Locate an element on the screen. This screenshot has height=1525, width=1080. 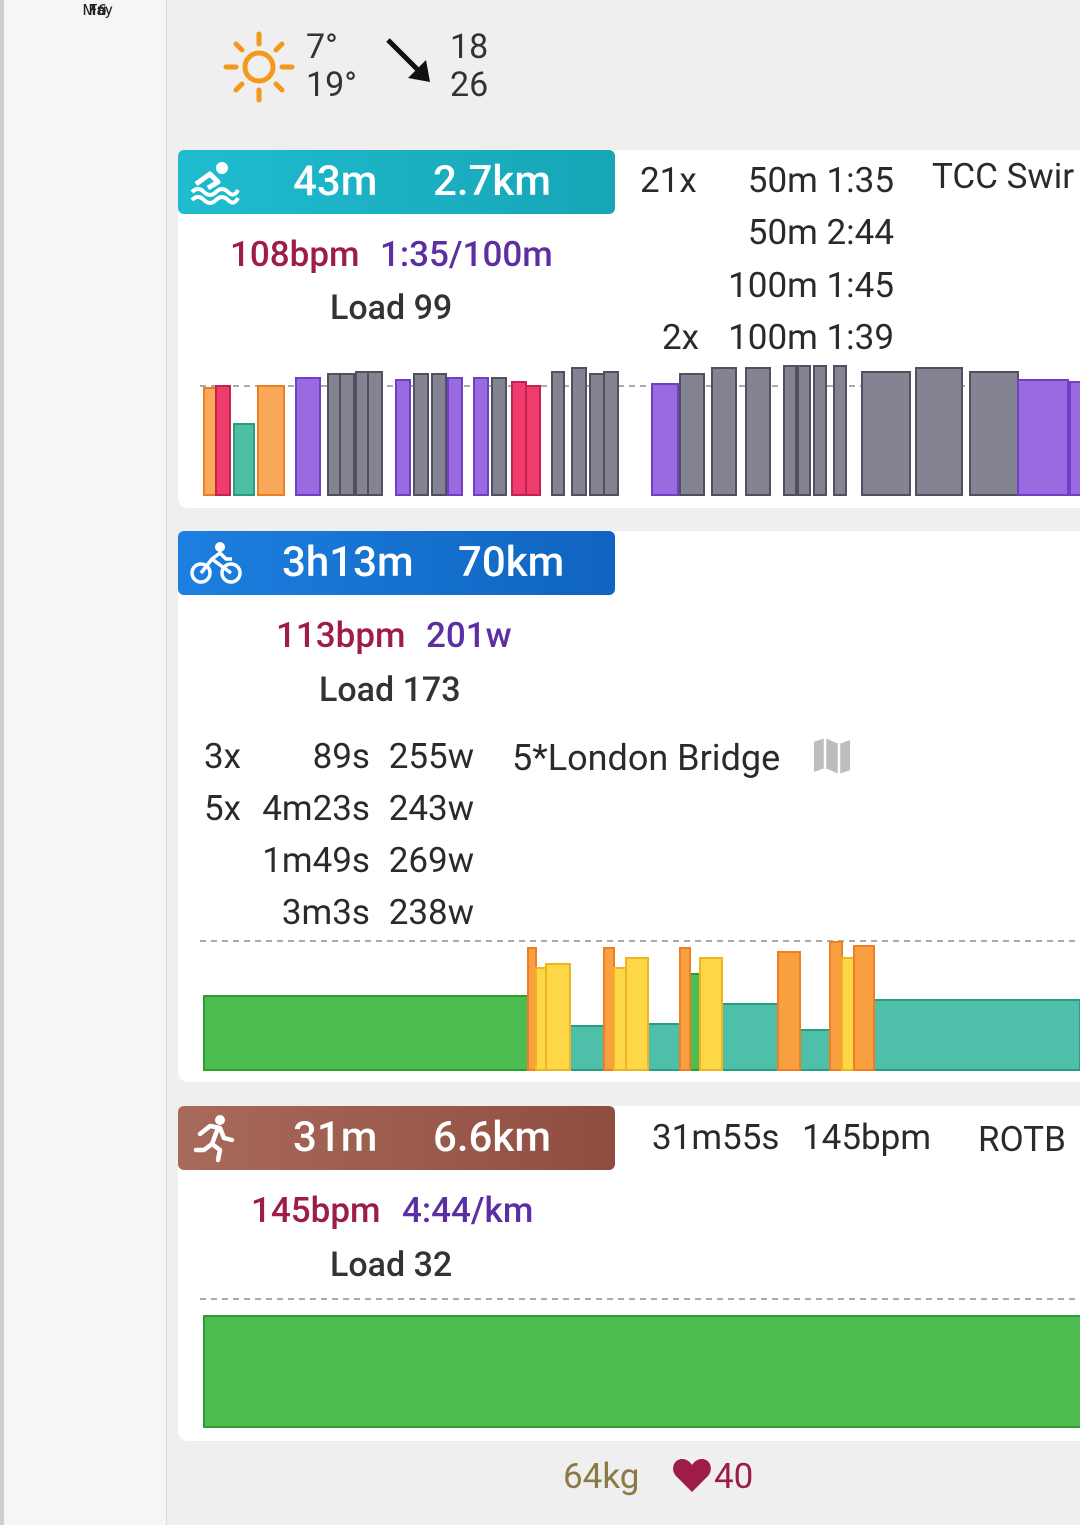
run-icon is located at coordinates (214, 1139).